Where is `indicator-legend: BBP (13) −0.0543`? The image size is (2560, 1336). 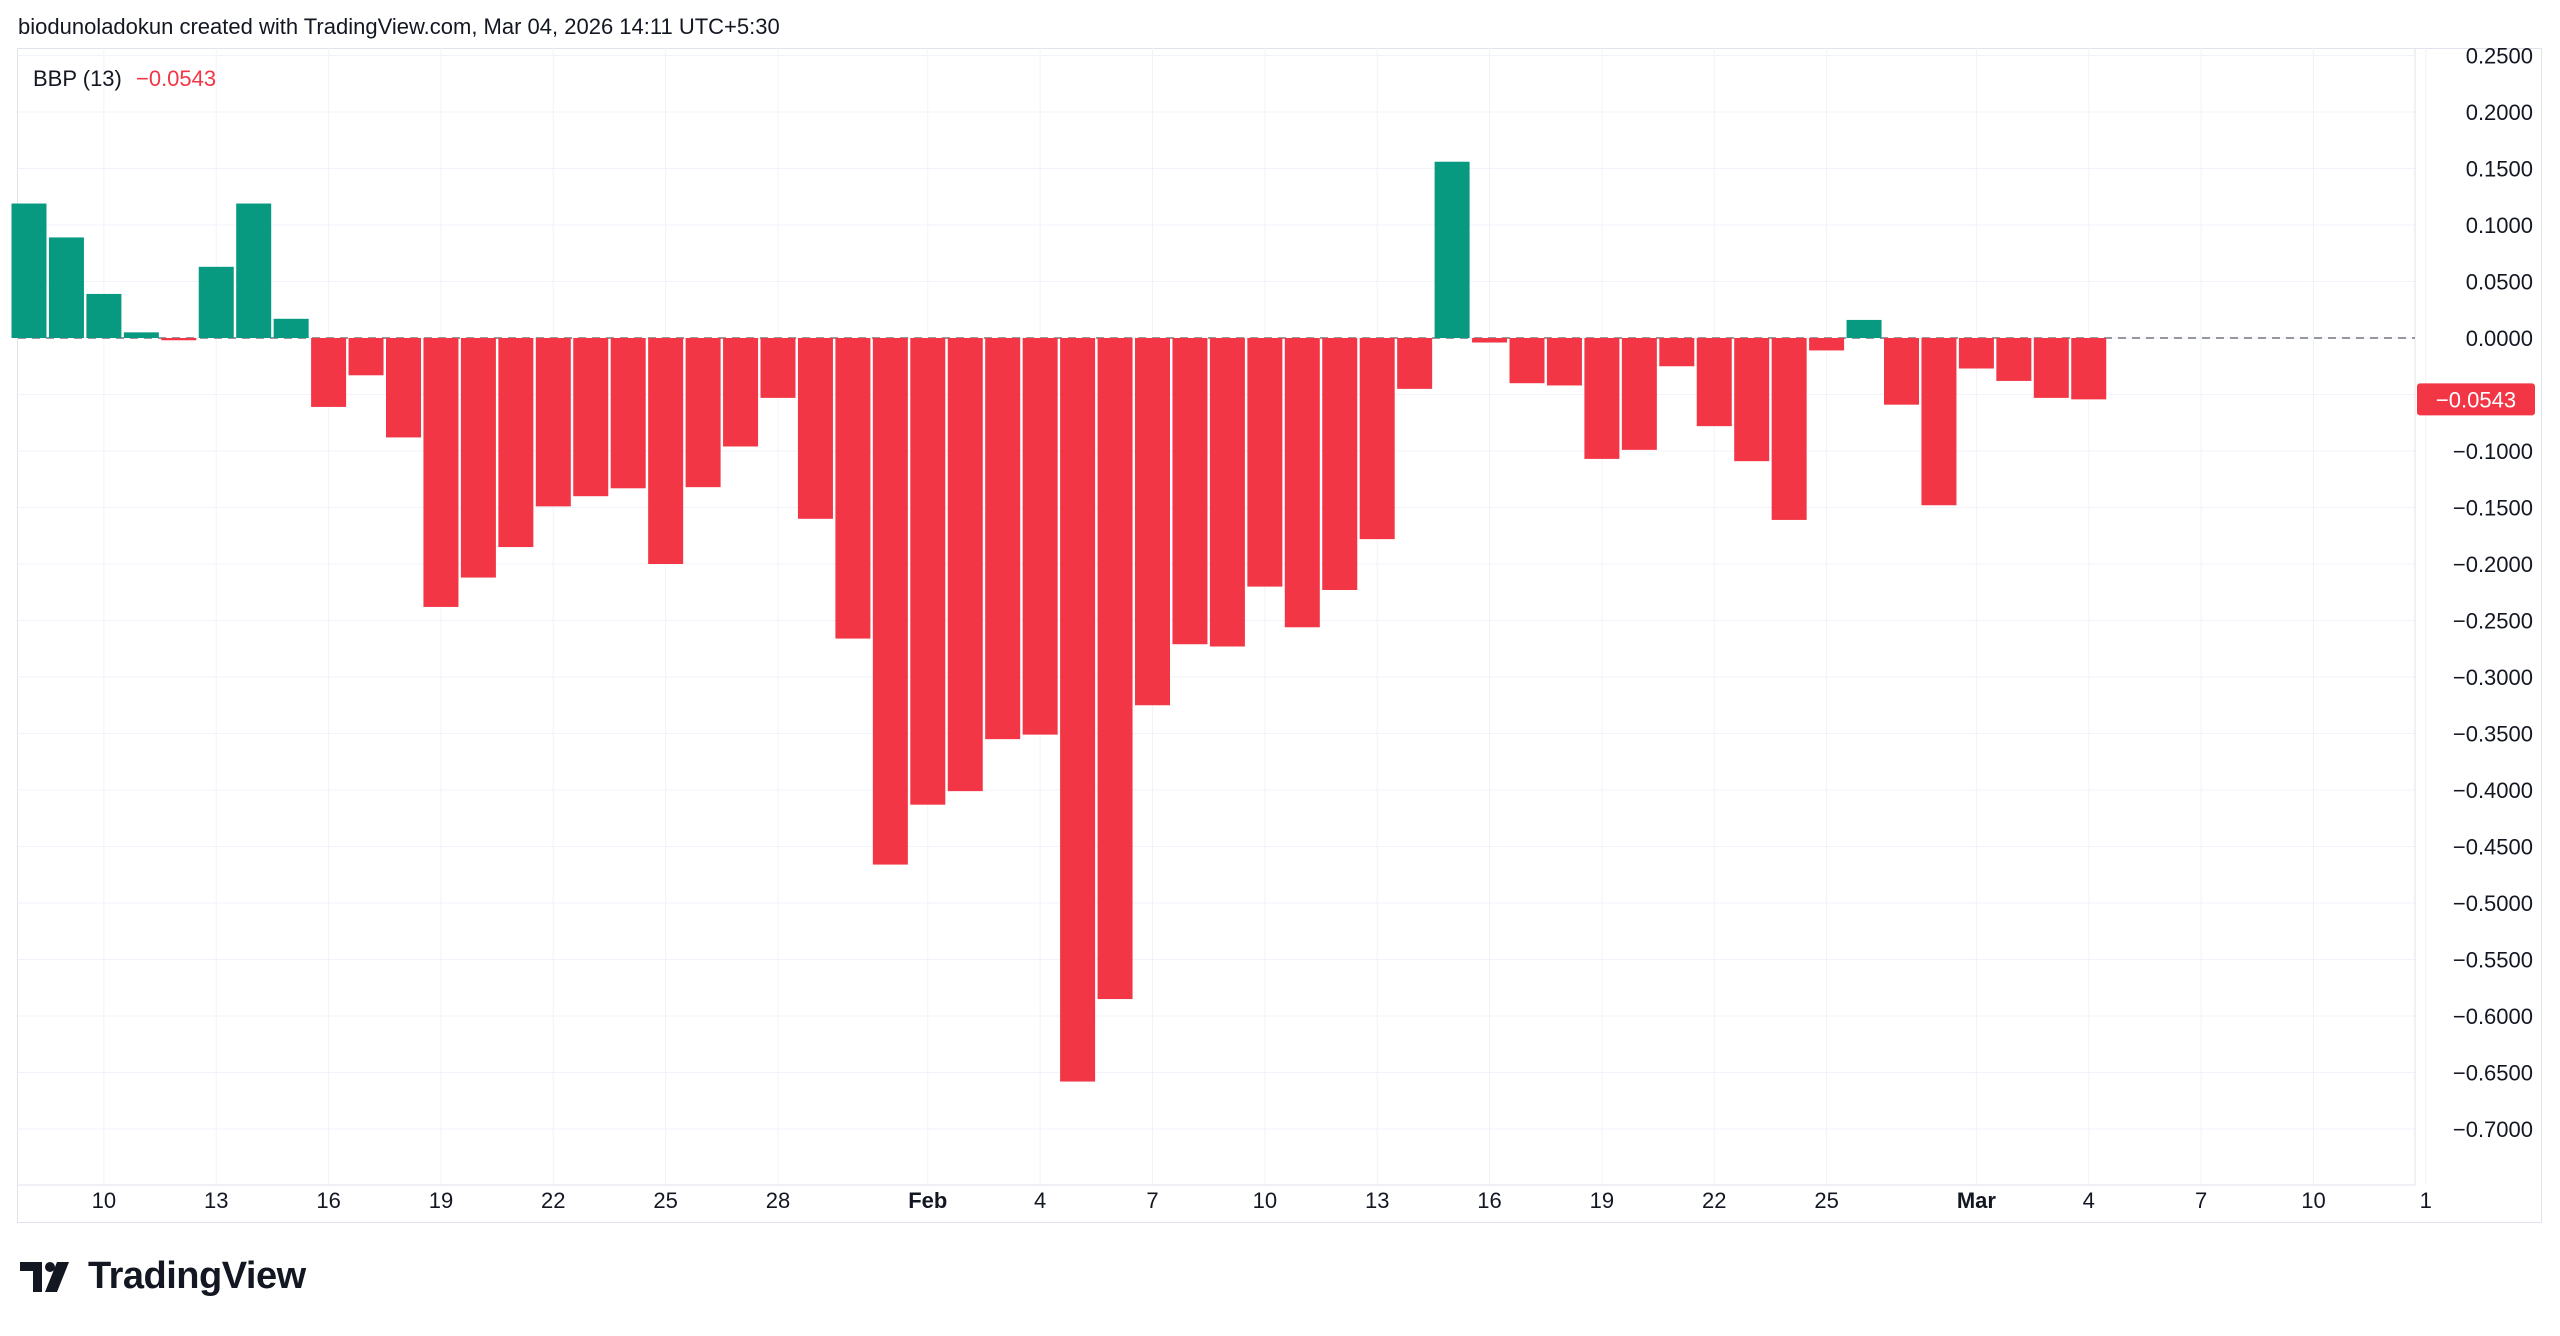
indicator-legend: BBP (13) −0.0543 is located at coordinates (124, 79).